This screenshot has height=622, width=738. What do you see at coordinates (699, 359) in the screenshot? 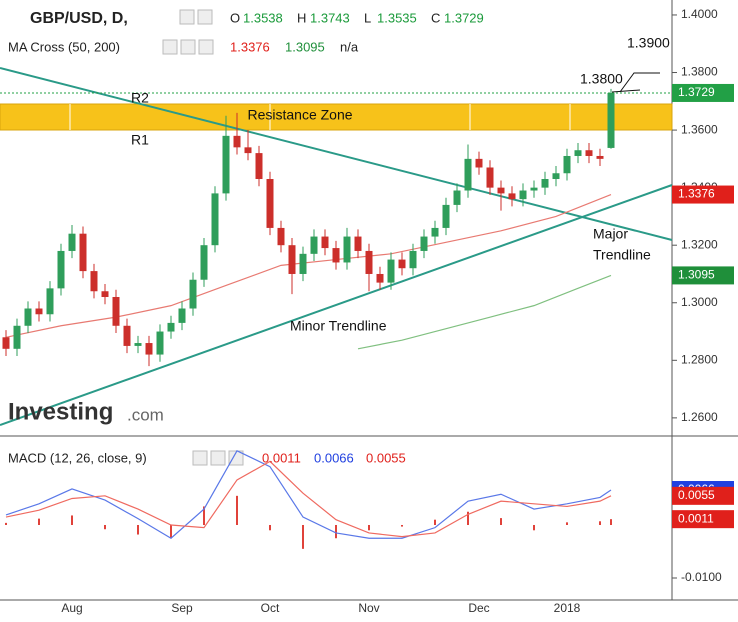
I see `y-tick-label: 1.2800` at bounding box center [699, 359].